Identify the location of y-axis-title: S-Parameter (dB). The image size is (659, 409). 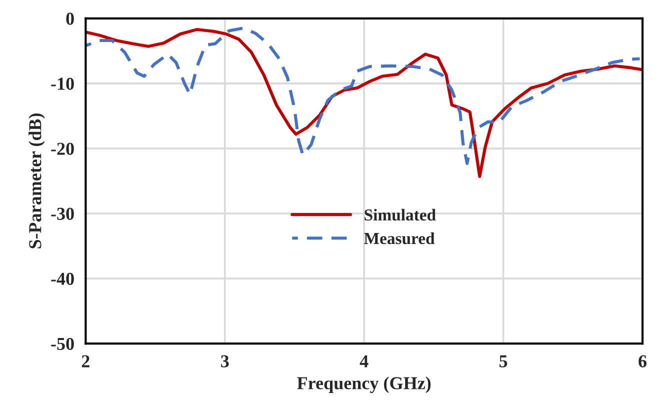
(36, 180).